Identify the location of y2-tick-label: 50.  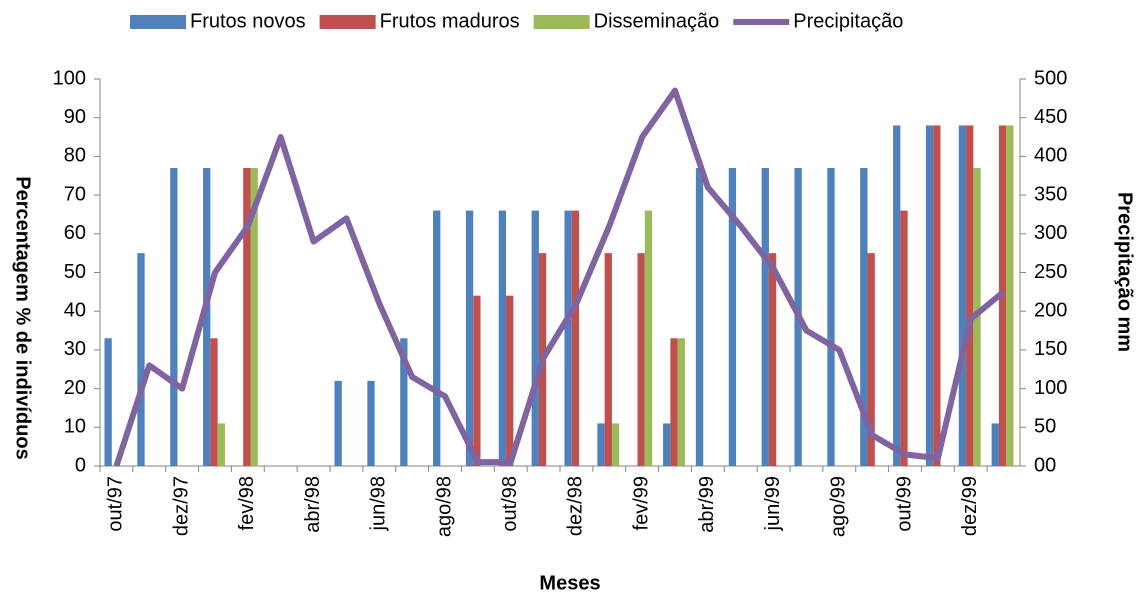
(1045, 427).